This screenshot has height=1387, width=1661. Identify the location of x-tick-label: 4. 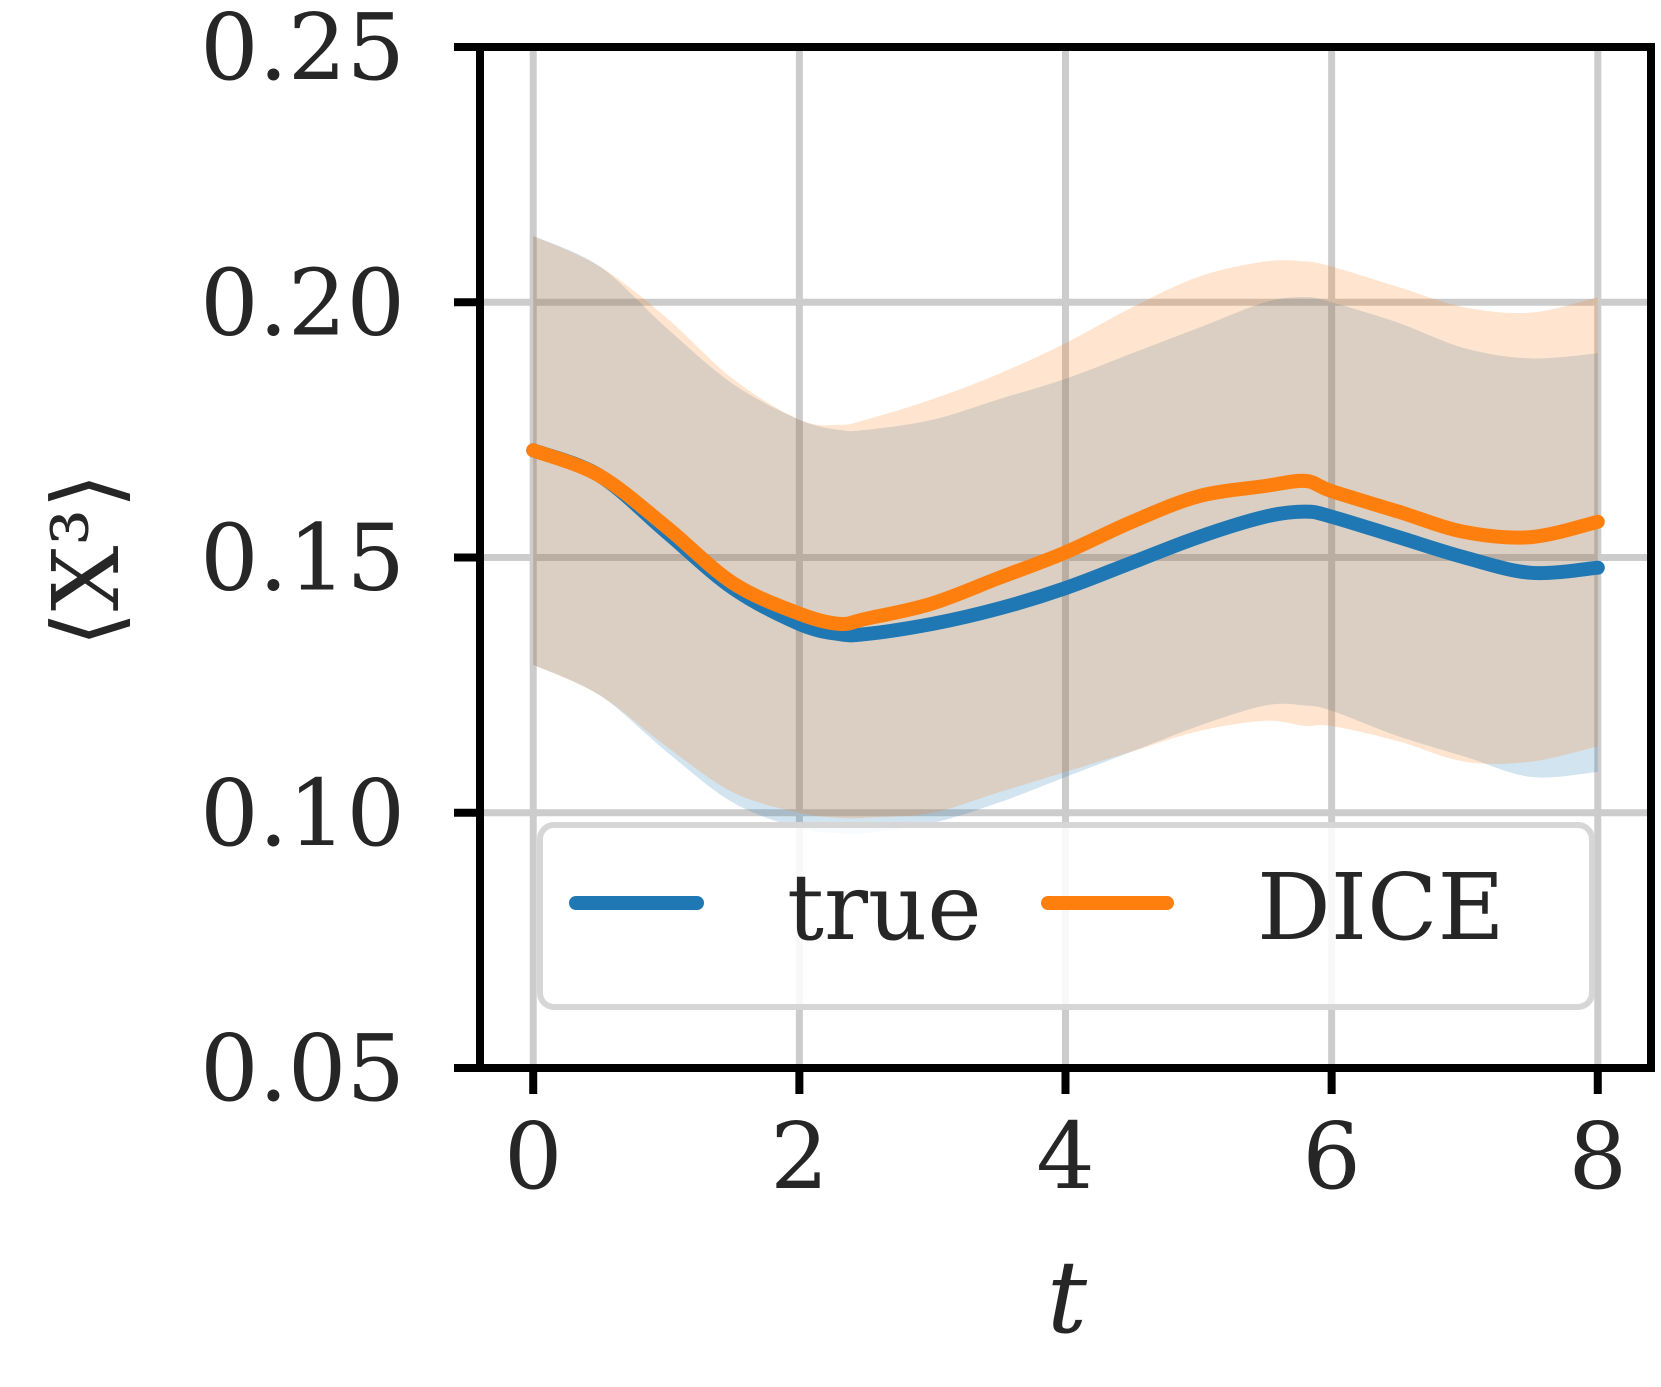
(1065, 1156).